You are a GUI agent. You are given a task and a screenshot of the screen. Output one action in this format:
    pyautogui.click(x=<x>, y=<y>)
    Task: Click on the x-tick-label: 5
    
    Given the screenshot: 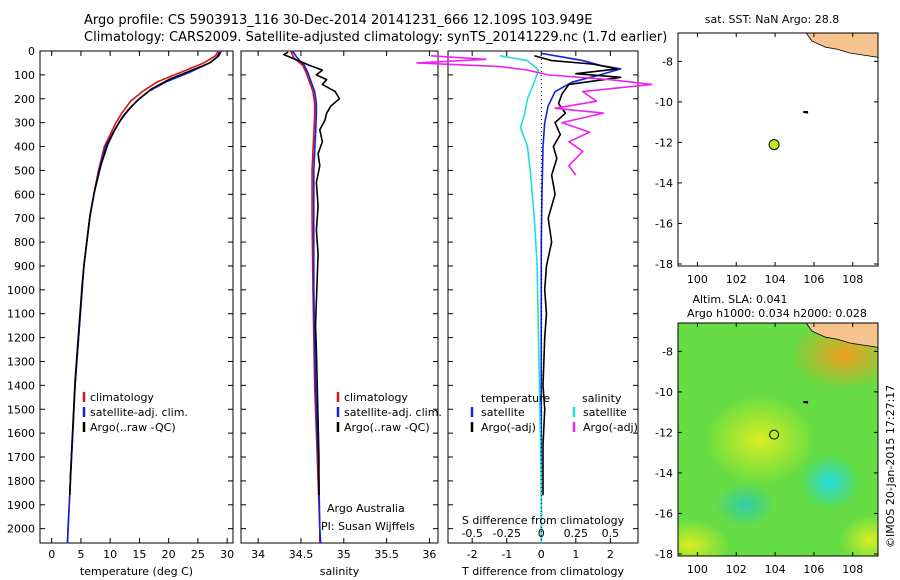 What is the action you would take?
    pyautogui.click(x=80, y=554)
    